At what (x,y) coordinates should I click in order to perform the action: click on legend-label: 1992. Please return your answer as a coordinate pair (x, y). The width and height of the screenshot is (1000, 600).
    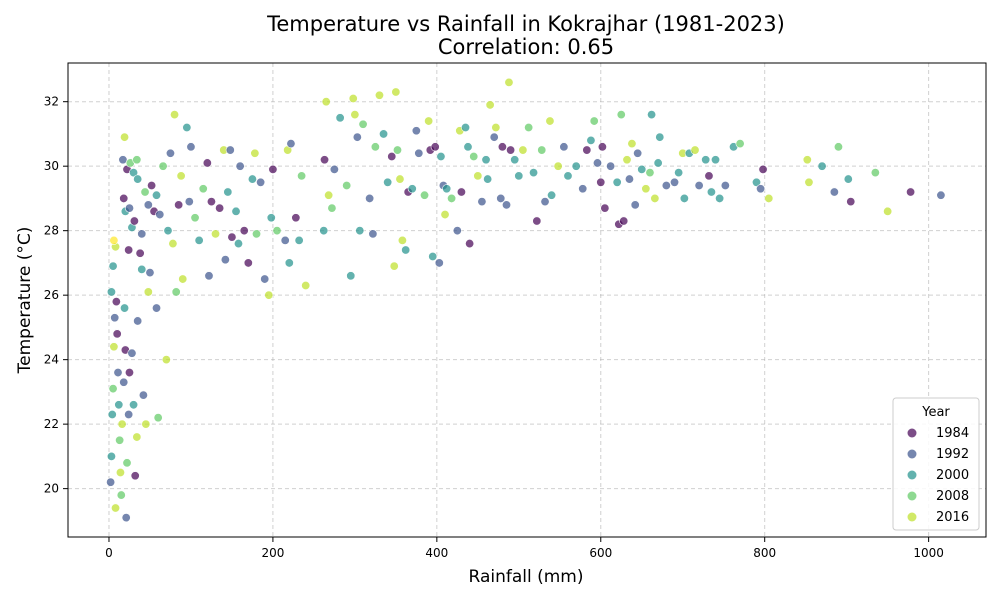
    Looking at the image, I should click on (952, 454).